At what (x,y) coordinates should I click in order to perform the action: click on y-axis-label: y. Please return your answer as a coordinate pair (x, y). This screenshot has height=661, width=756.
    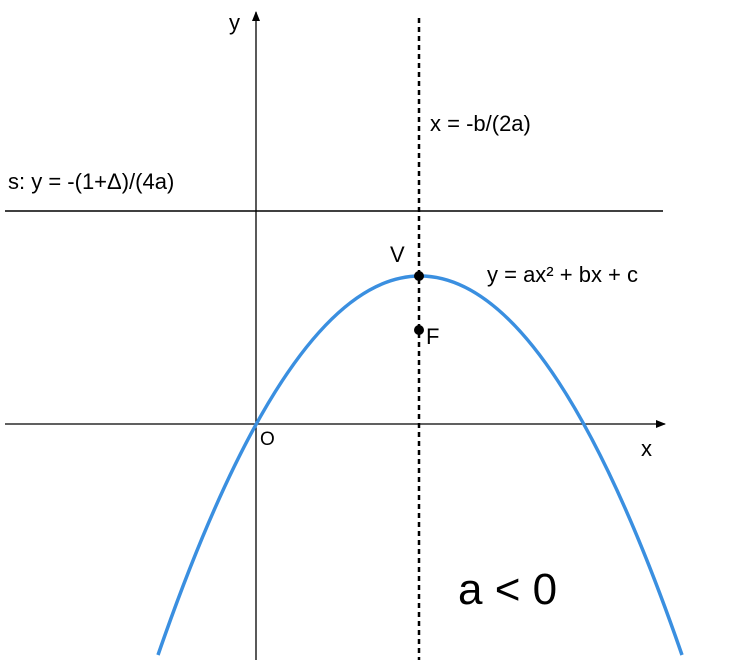
    Looking at the image, I should click on (234, 22).